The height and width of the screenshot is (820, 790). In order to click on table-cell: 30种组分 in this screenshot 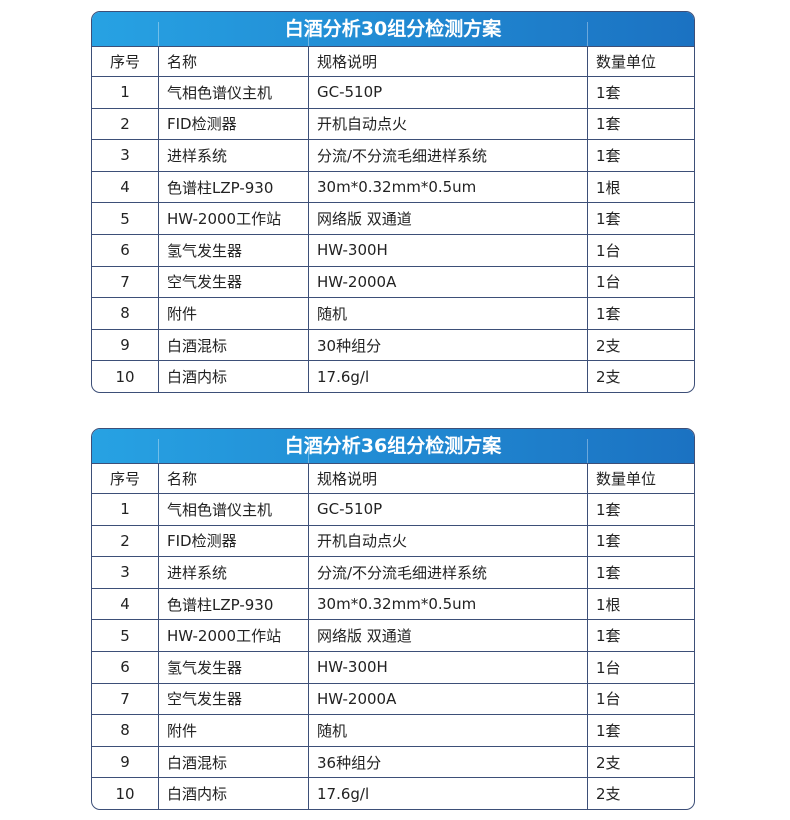, I will do `click(447, 345)`.